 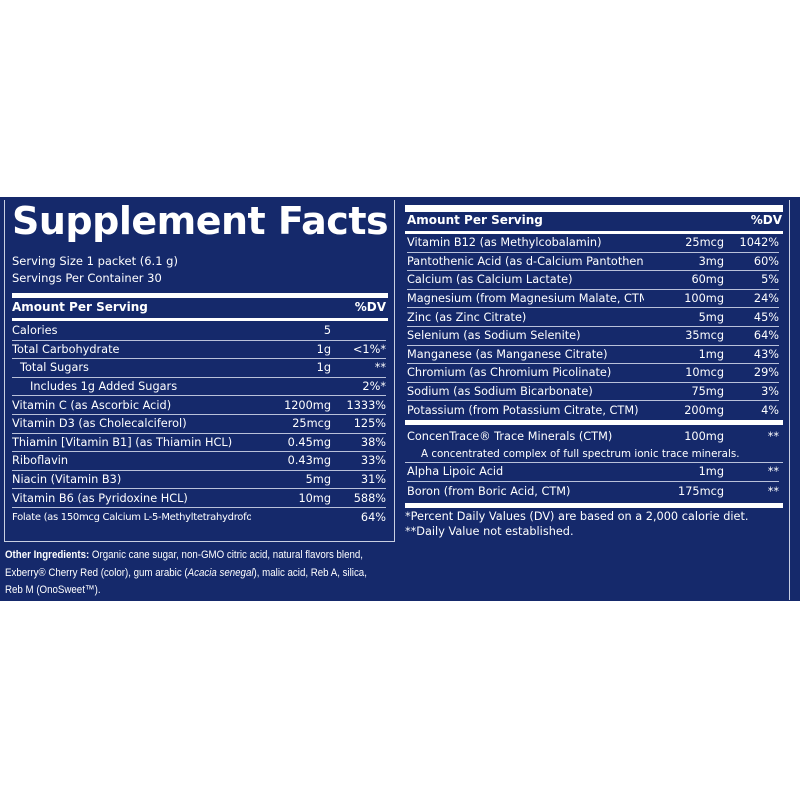 What do you see at coordinates (87, 278) in the screenshot?
I see `servings-per-container: Servings Per Container 30` at bounding box center [87, 278].